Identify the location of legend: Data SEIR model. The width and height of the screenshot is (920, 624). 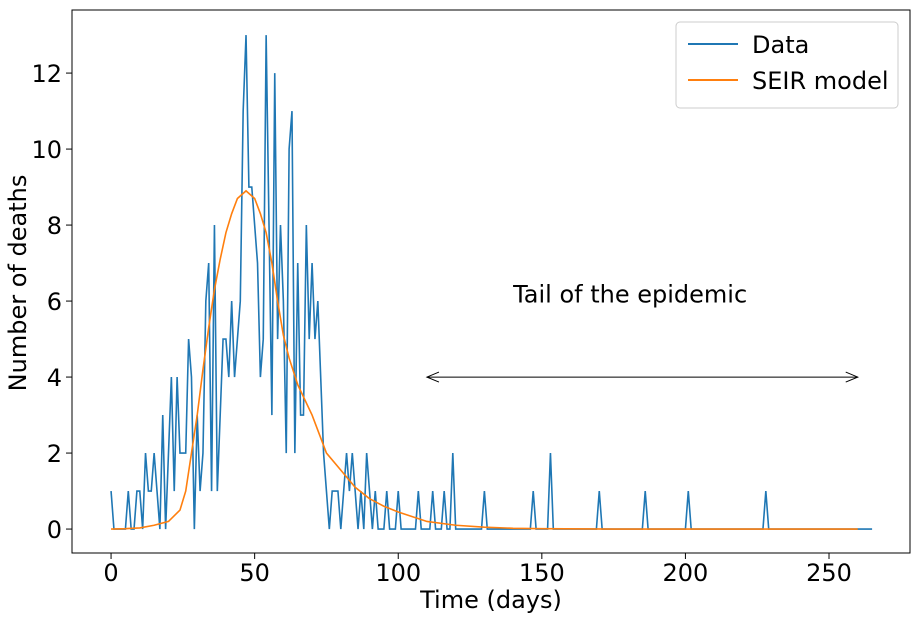
(787, 65).